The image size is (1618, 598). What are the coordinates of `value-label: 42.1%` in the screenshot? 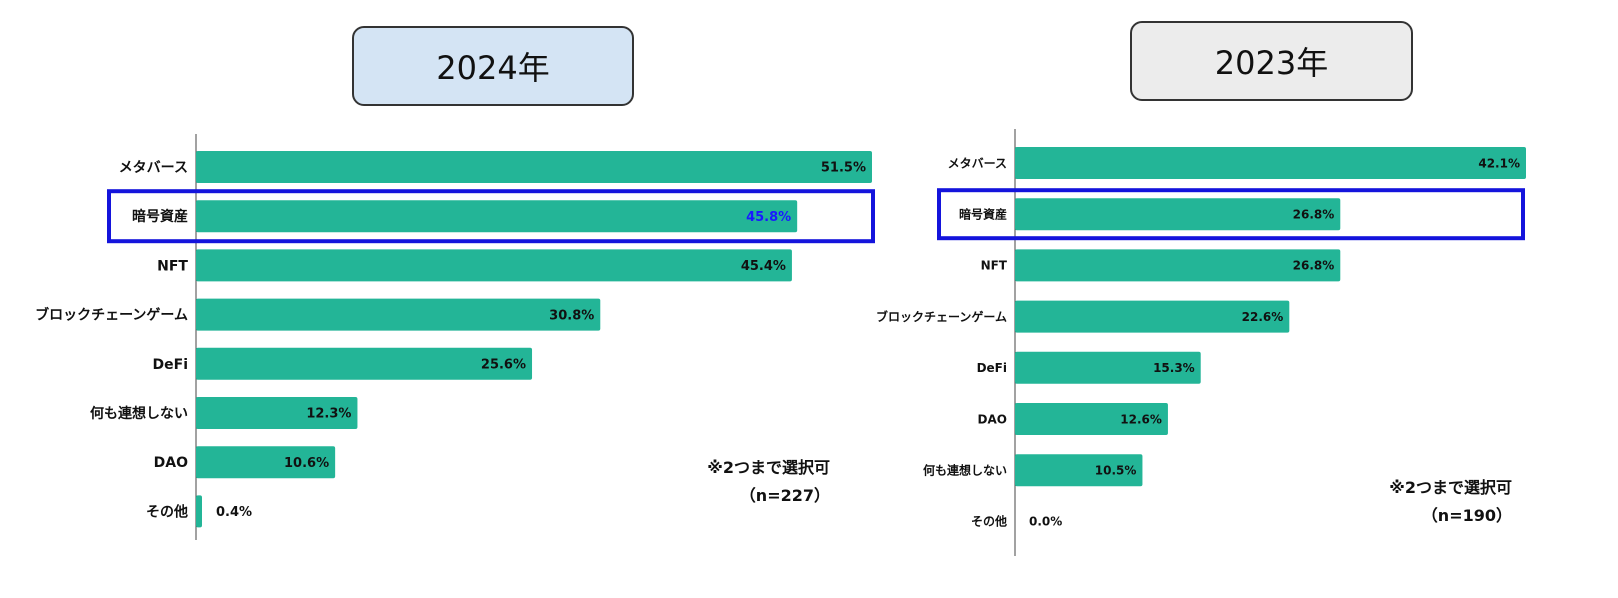 It's located at (1499, 163).